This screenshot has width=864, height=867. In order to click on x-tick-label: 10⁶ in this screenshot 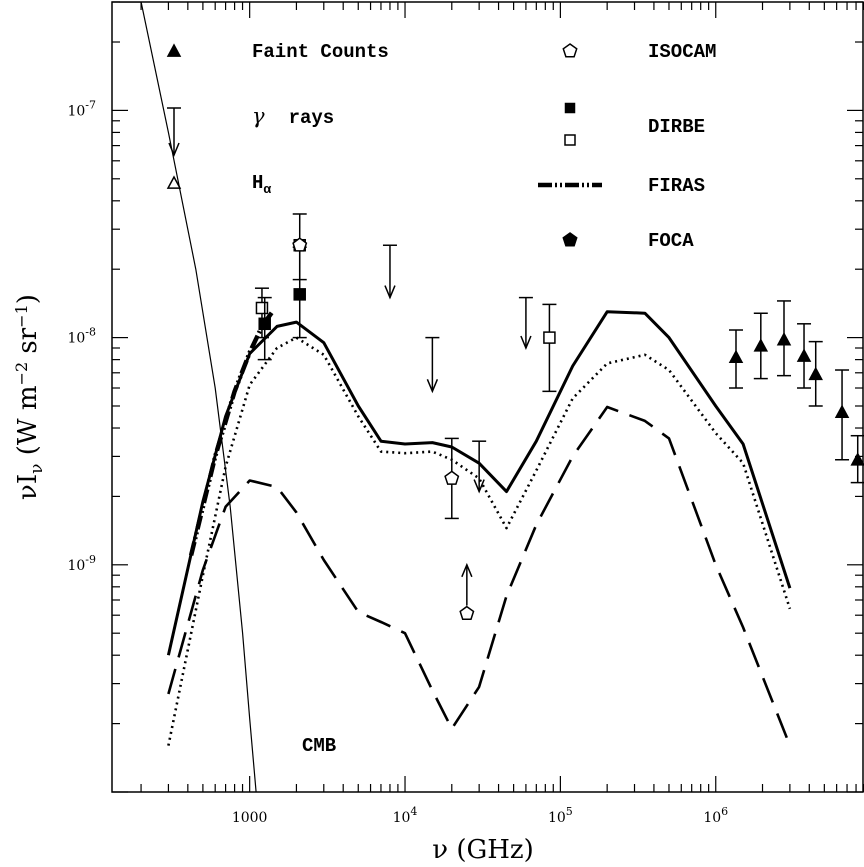, I will do `click(715, 815)`.